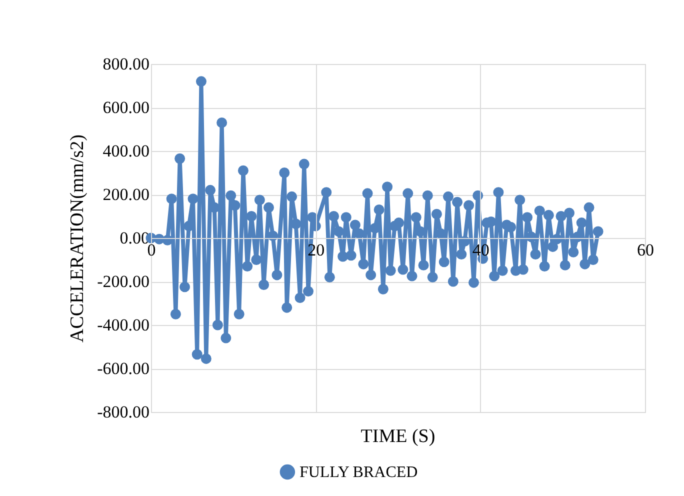  What do you see at coordinates (151, 250) in the screenshot?
I see `x-tick-label: 0` at bounding box center [151, 250].